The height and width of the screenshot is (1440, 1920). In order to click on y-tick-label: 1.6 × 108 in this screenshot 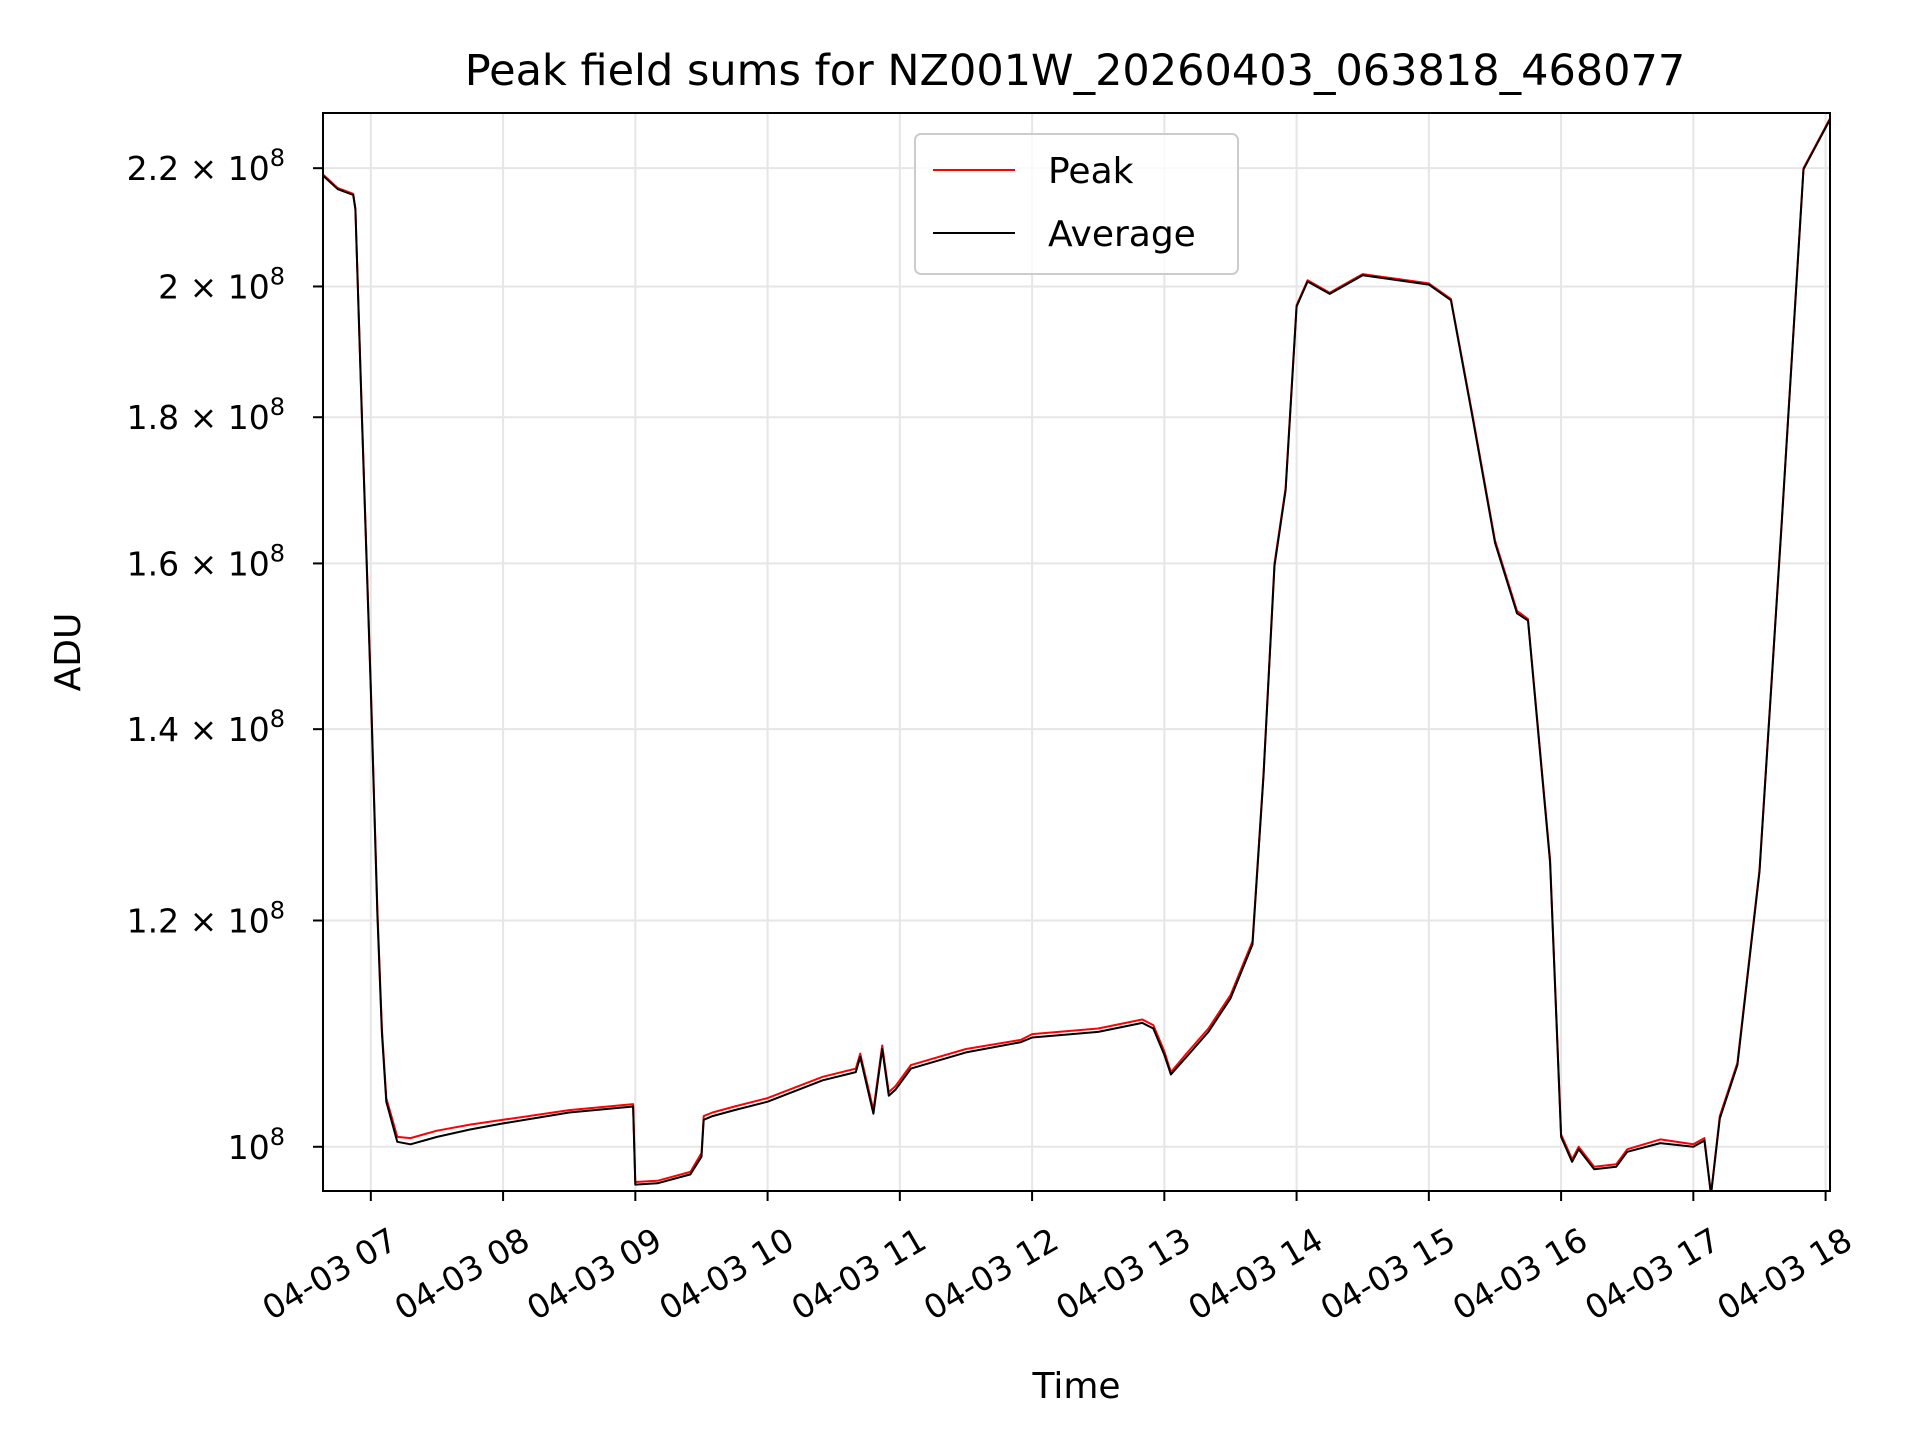, I will do `click(206, 561)`.